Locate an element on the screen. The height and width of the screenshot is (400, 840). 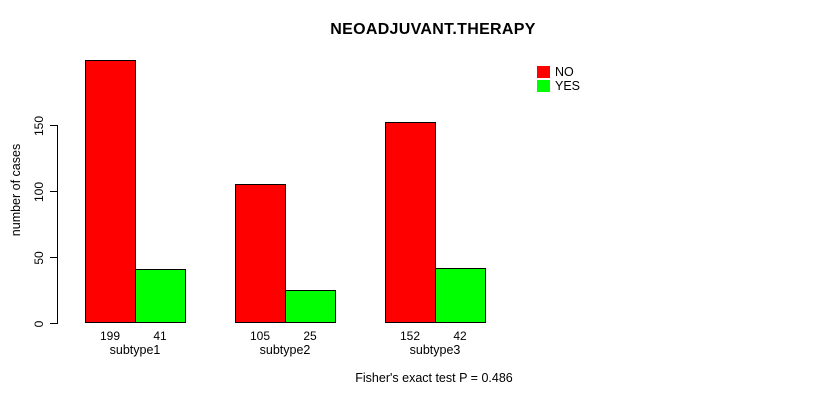
legend-swatch-no is located at coordinates (543, 71).